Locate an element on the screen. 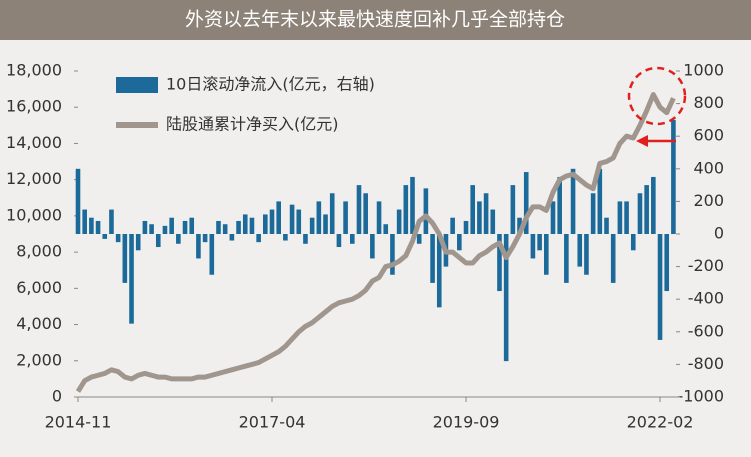 The width and height of the screenshot is (751, 457). x-tick-label: 2019-09 is located at coordinates (466, 422).